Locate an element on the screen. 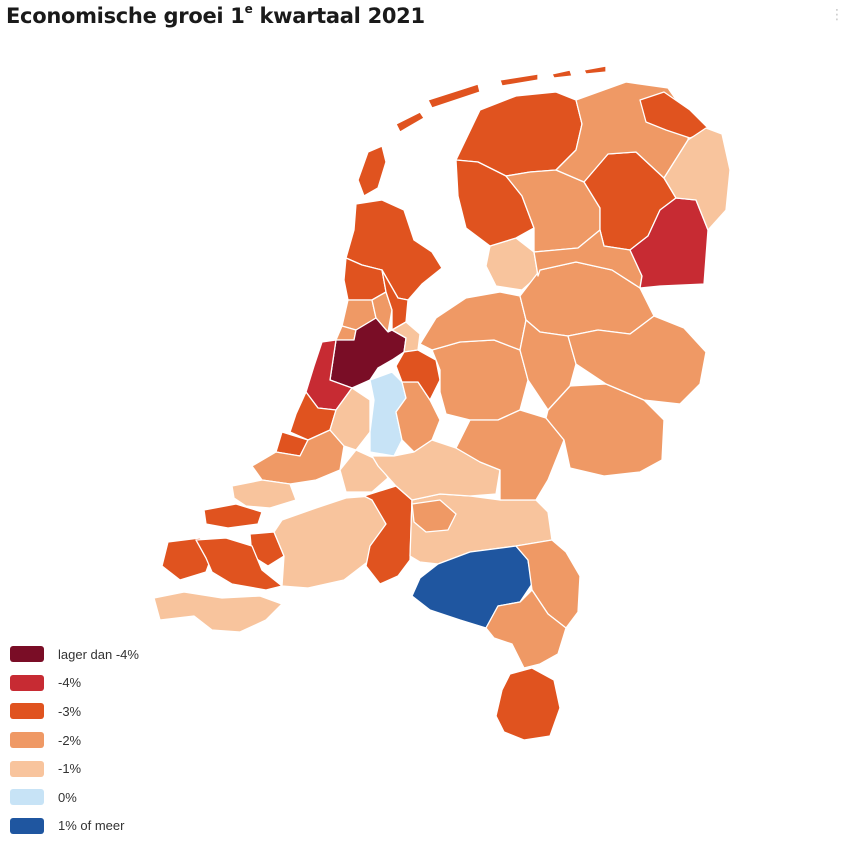 This screenshot has height=848, width=850. legend-item: 0% is located at coordinates (74, 797).